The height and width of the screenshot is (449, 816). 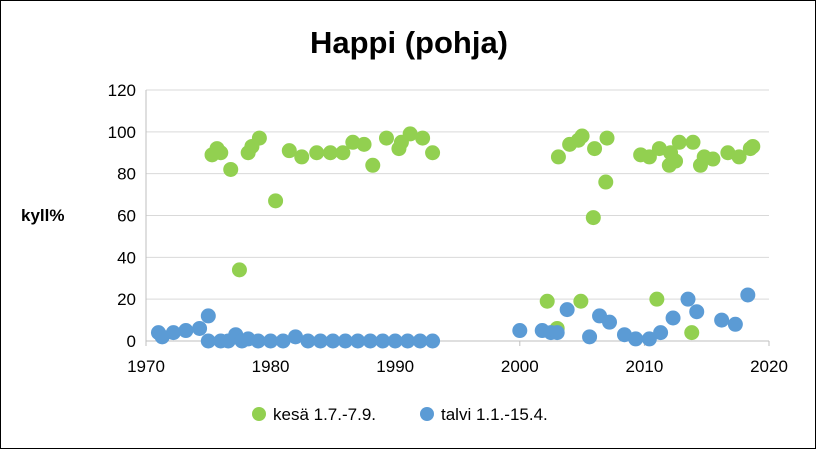 I want to click on chart-title: Happi (pohja), so click(x=409, y=42).